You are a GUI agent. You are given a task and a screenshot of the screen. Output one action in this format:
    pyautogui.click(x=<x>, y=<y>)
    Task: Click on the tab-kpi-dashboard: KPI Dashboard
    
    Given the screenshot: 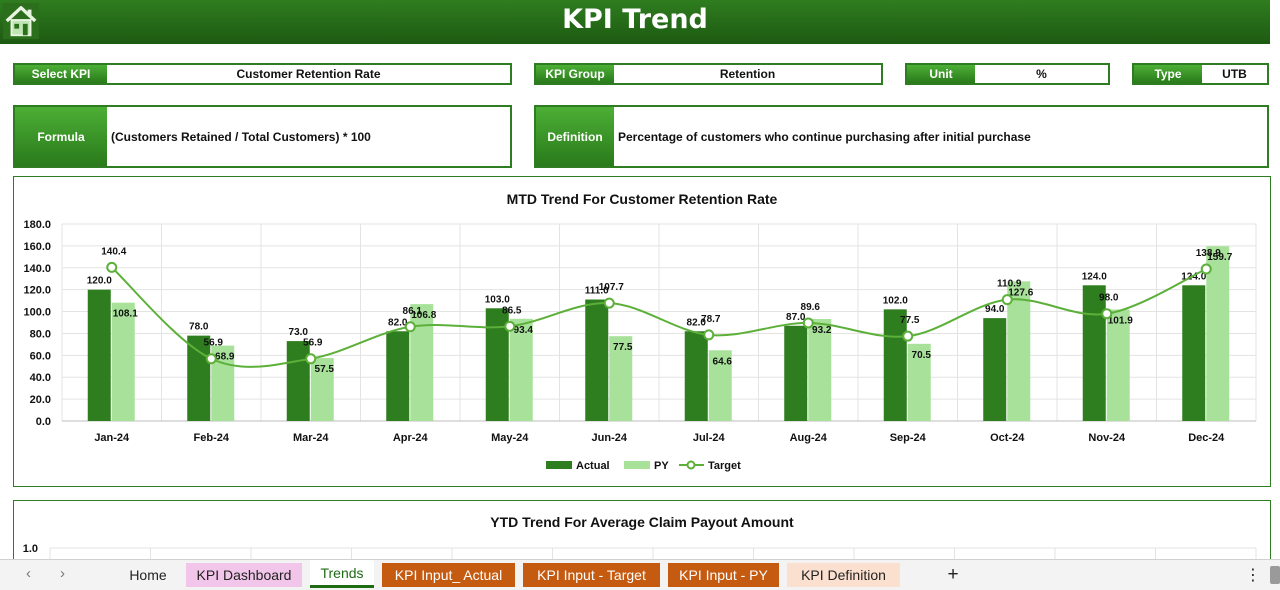 What is the action you would take?
    pyautogui.click(x=244, y=575)
    